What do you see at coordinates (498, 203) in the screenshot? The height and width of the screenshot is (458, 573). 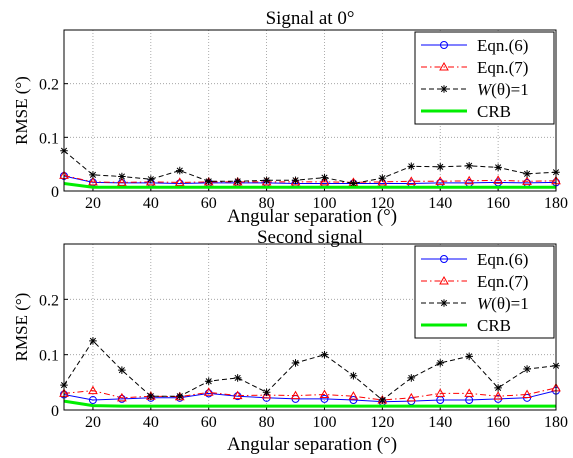 I see `x-tick-label: 160` at bounding box center [498, 203].